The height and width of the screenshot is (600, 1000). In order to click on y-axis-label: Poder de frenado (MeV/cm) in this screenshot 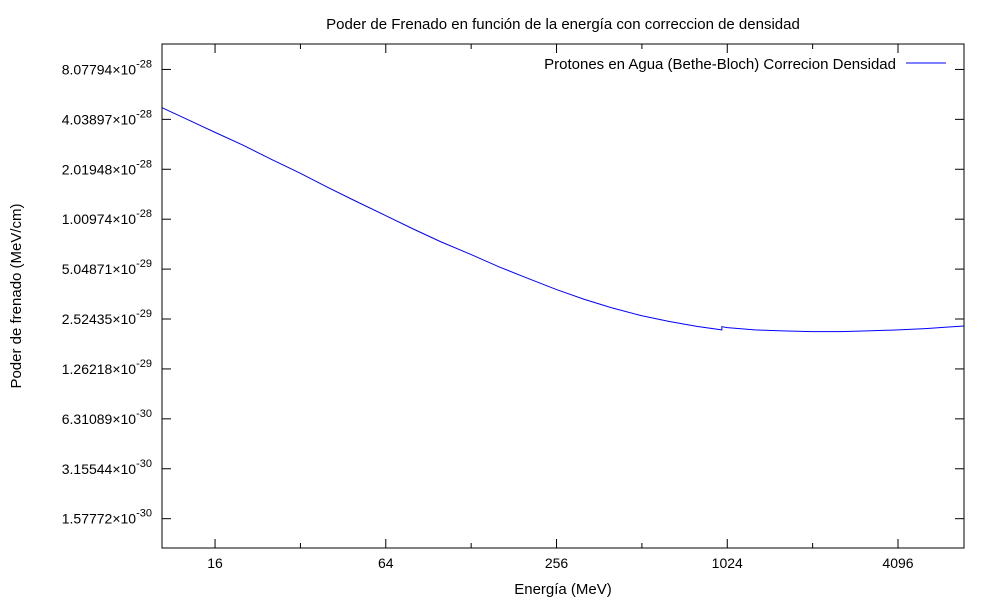, I will do `click(16, 295)`.